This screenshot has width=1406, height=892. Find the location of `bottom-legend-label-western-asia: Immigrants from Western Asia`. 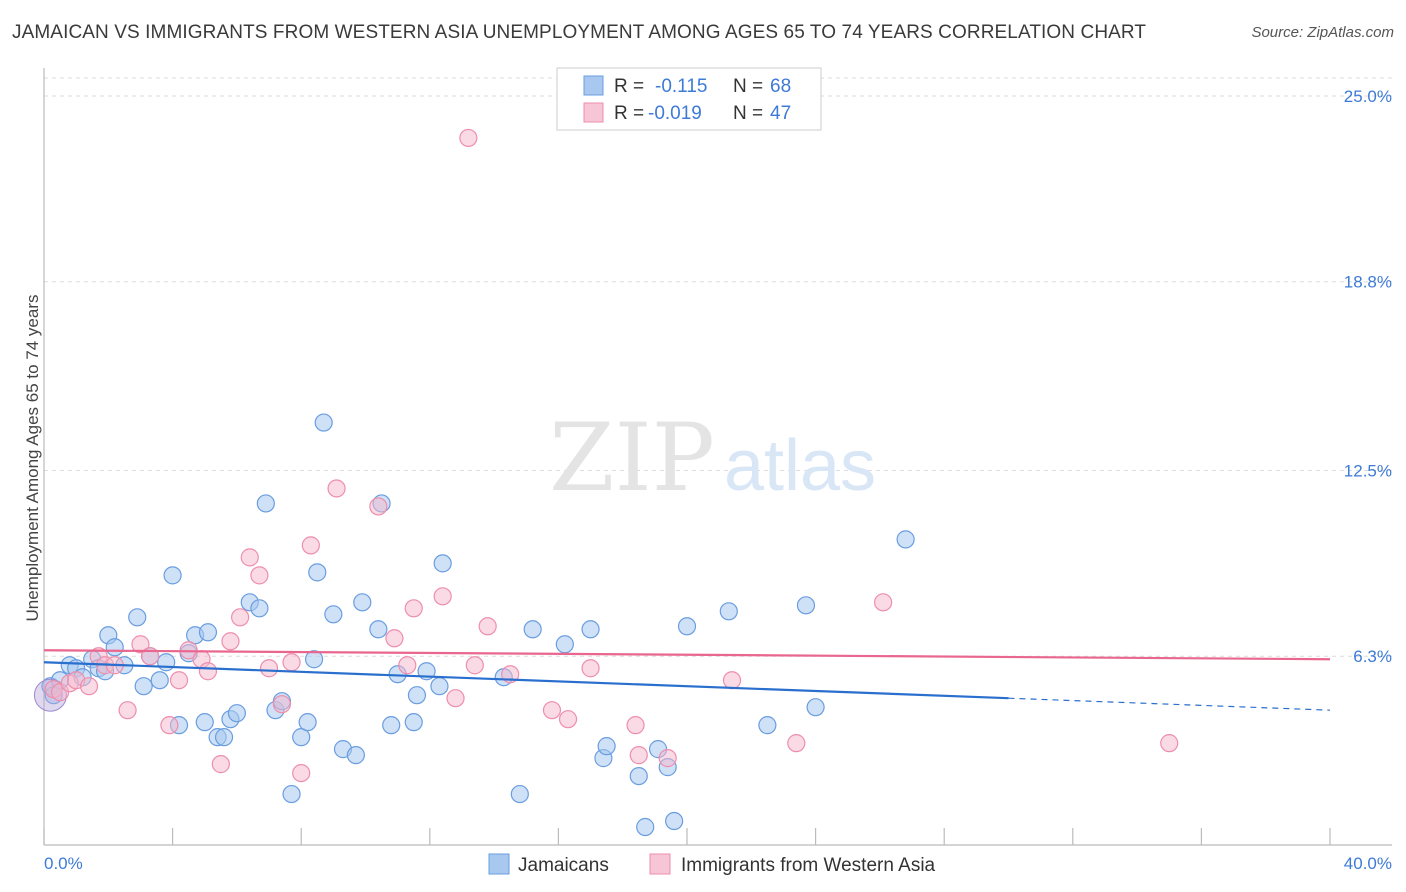

bottom-legend-label-western-asia: Immigrants from Western Asia is located at coordinates (808, 865).